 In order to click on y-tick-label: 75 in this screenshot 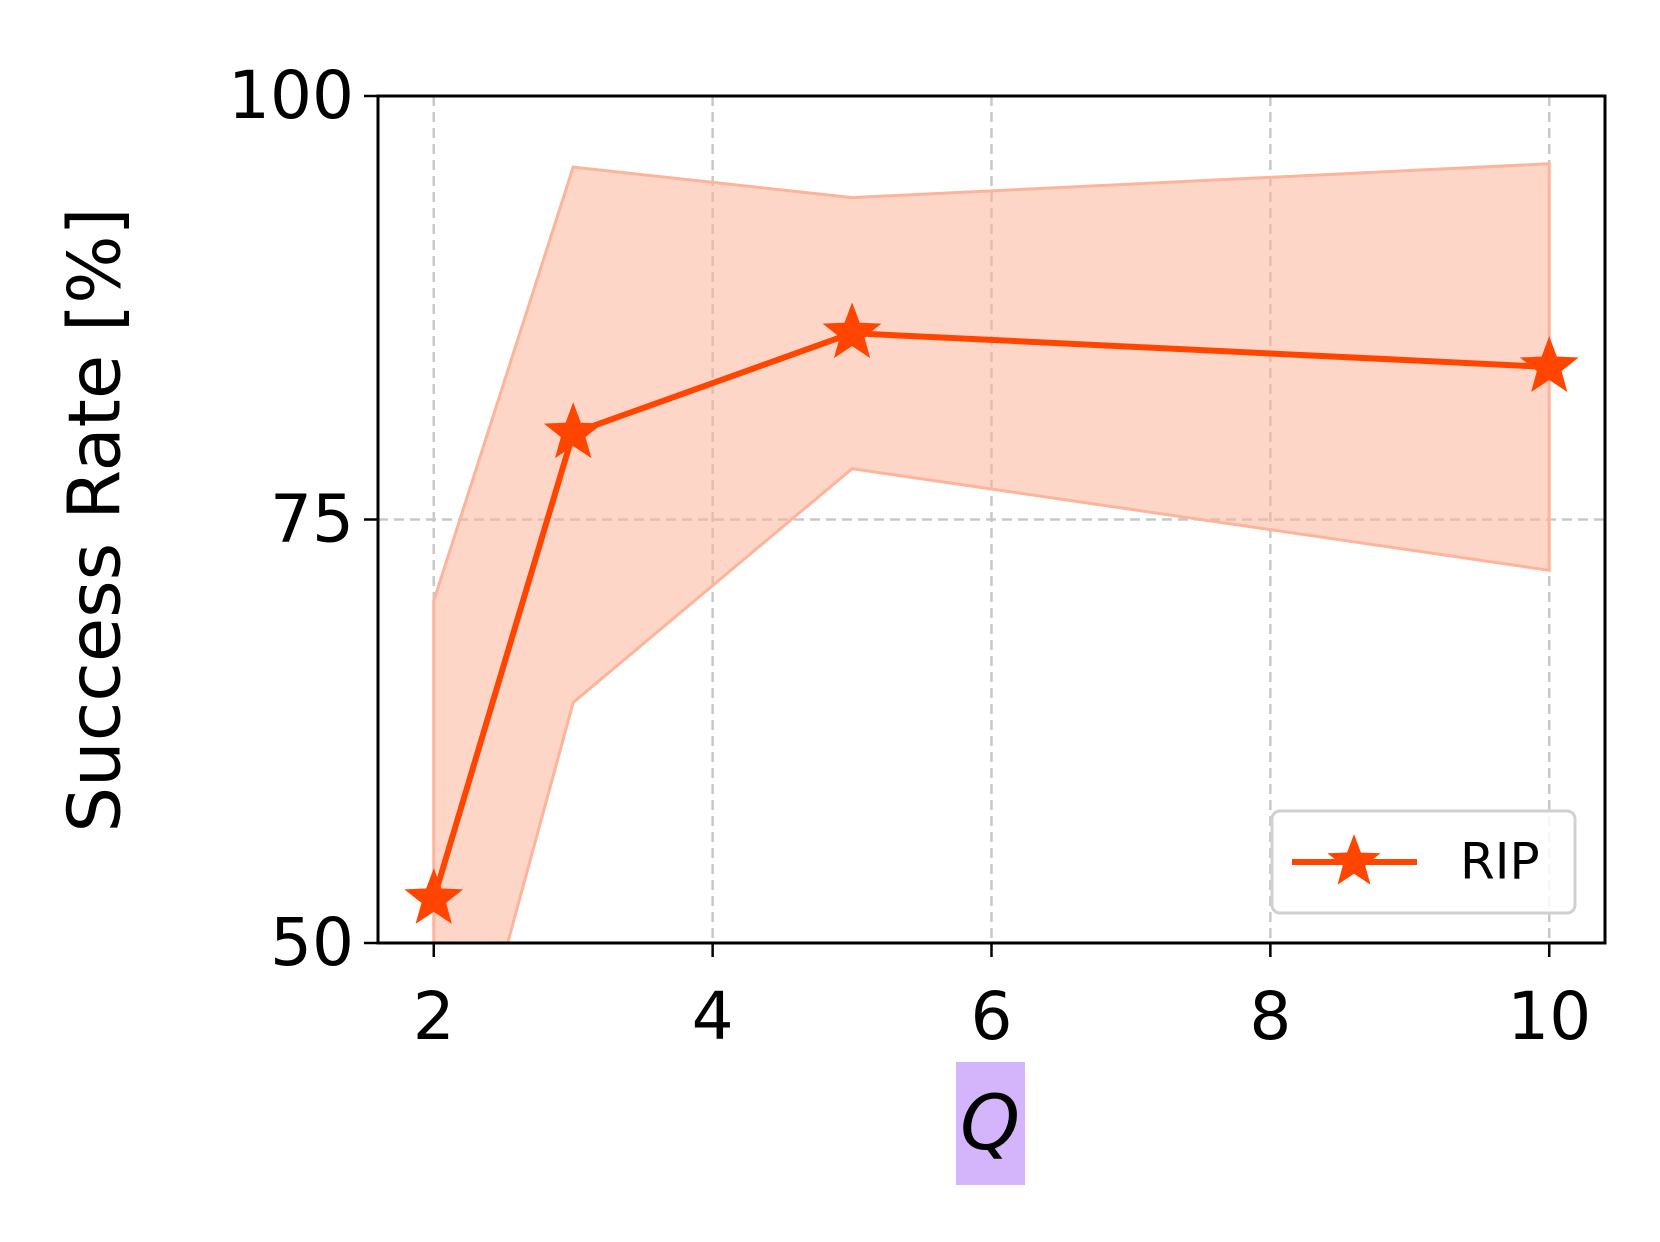, I will do `click(312, 519)`.